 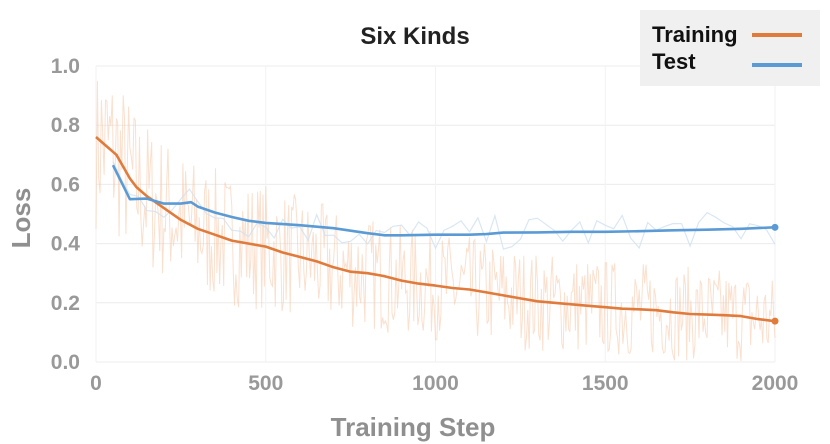 What do you see at coordinates (435, 383) in the screenshot?
I see `x-tick-label: 1000` at bounding box center [435, 383].